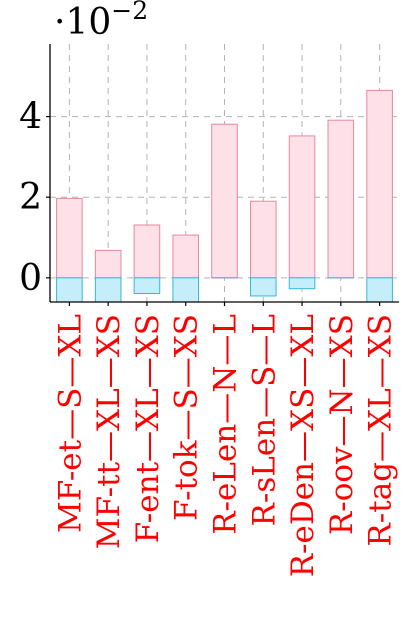  Describe the element at coordinates (226, 424) in the screenshot. I see `x-tick-label-4: R-eLen—N—L` at that location.